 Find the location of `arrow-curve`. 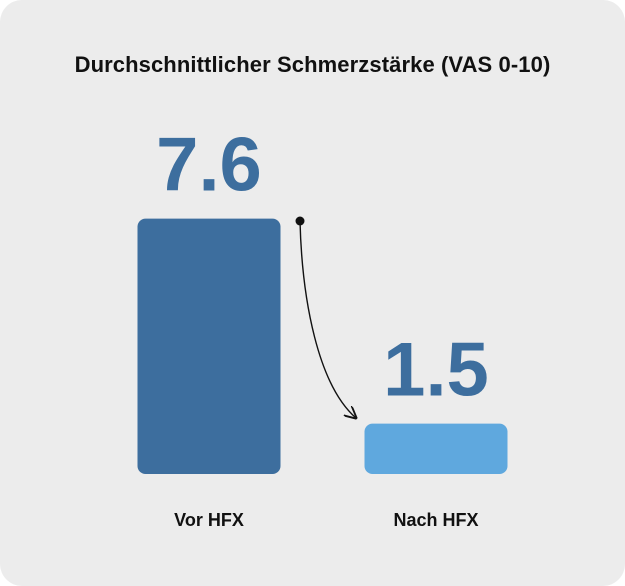

arrow-curve is located at coordinates (327, 319).